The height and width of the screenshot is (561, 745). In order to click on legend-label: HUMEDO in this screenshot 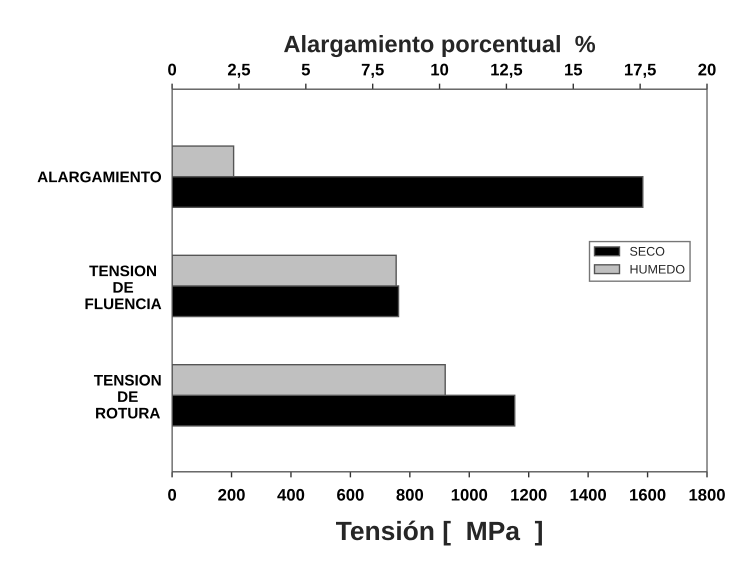, I will do `click(657, 269)`.